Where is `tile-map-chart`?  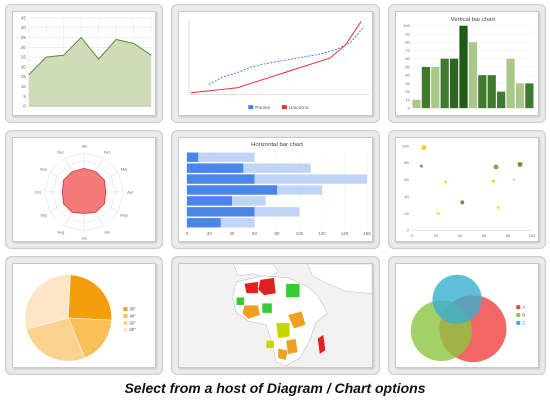 tile-map-chart is located at coordinates (275, 315).